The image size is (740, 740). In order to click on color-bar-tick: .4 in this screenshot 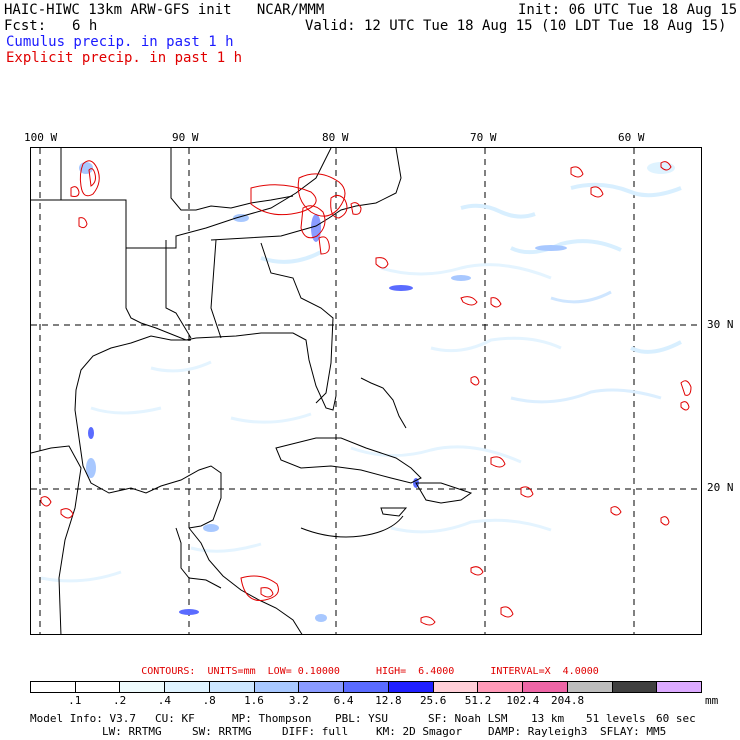, I will do `click(164, 700)`.